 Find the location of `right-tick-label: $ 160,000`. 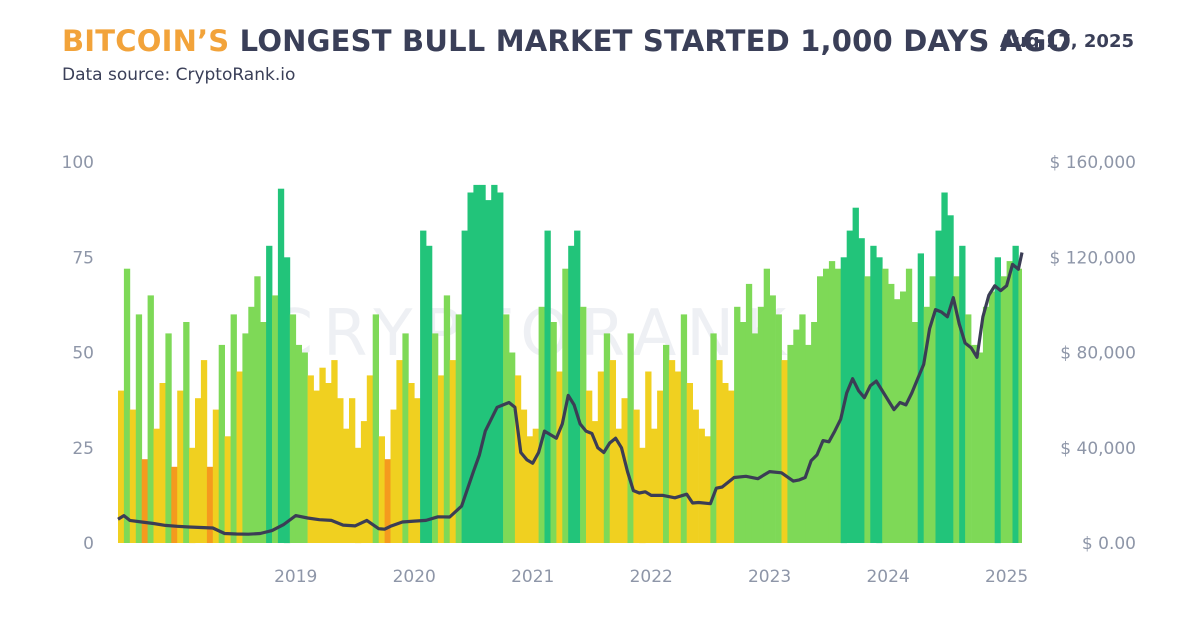

right-tick-label: $ 160,000 is located at coordinates (1092, 163).